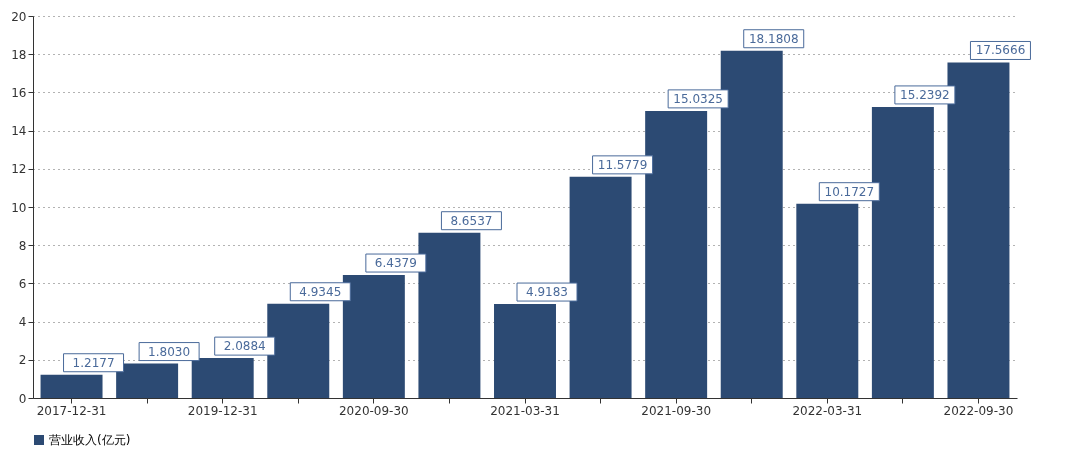  What do you see at coordinates (676, 410) in the screenshot?
I see `x-tick-label: 2021-09-30` at bounding box center [676, 410].